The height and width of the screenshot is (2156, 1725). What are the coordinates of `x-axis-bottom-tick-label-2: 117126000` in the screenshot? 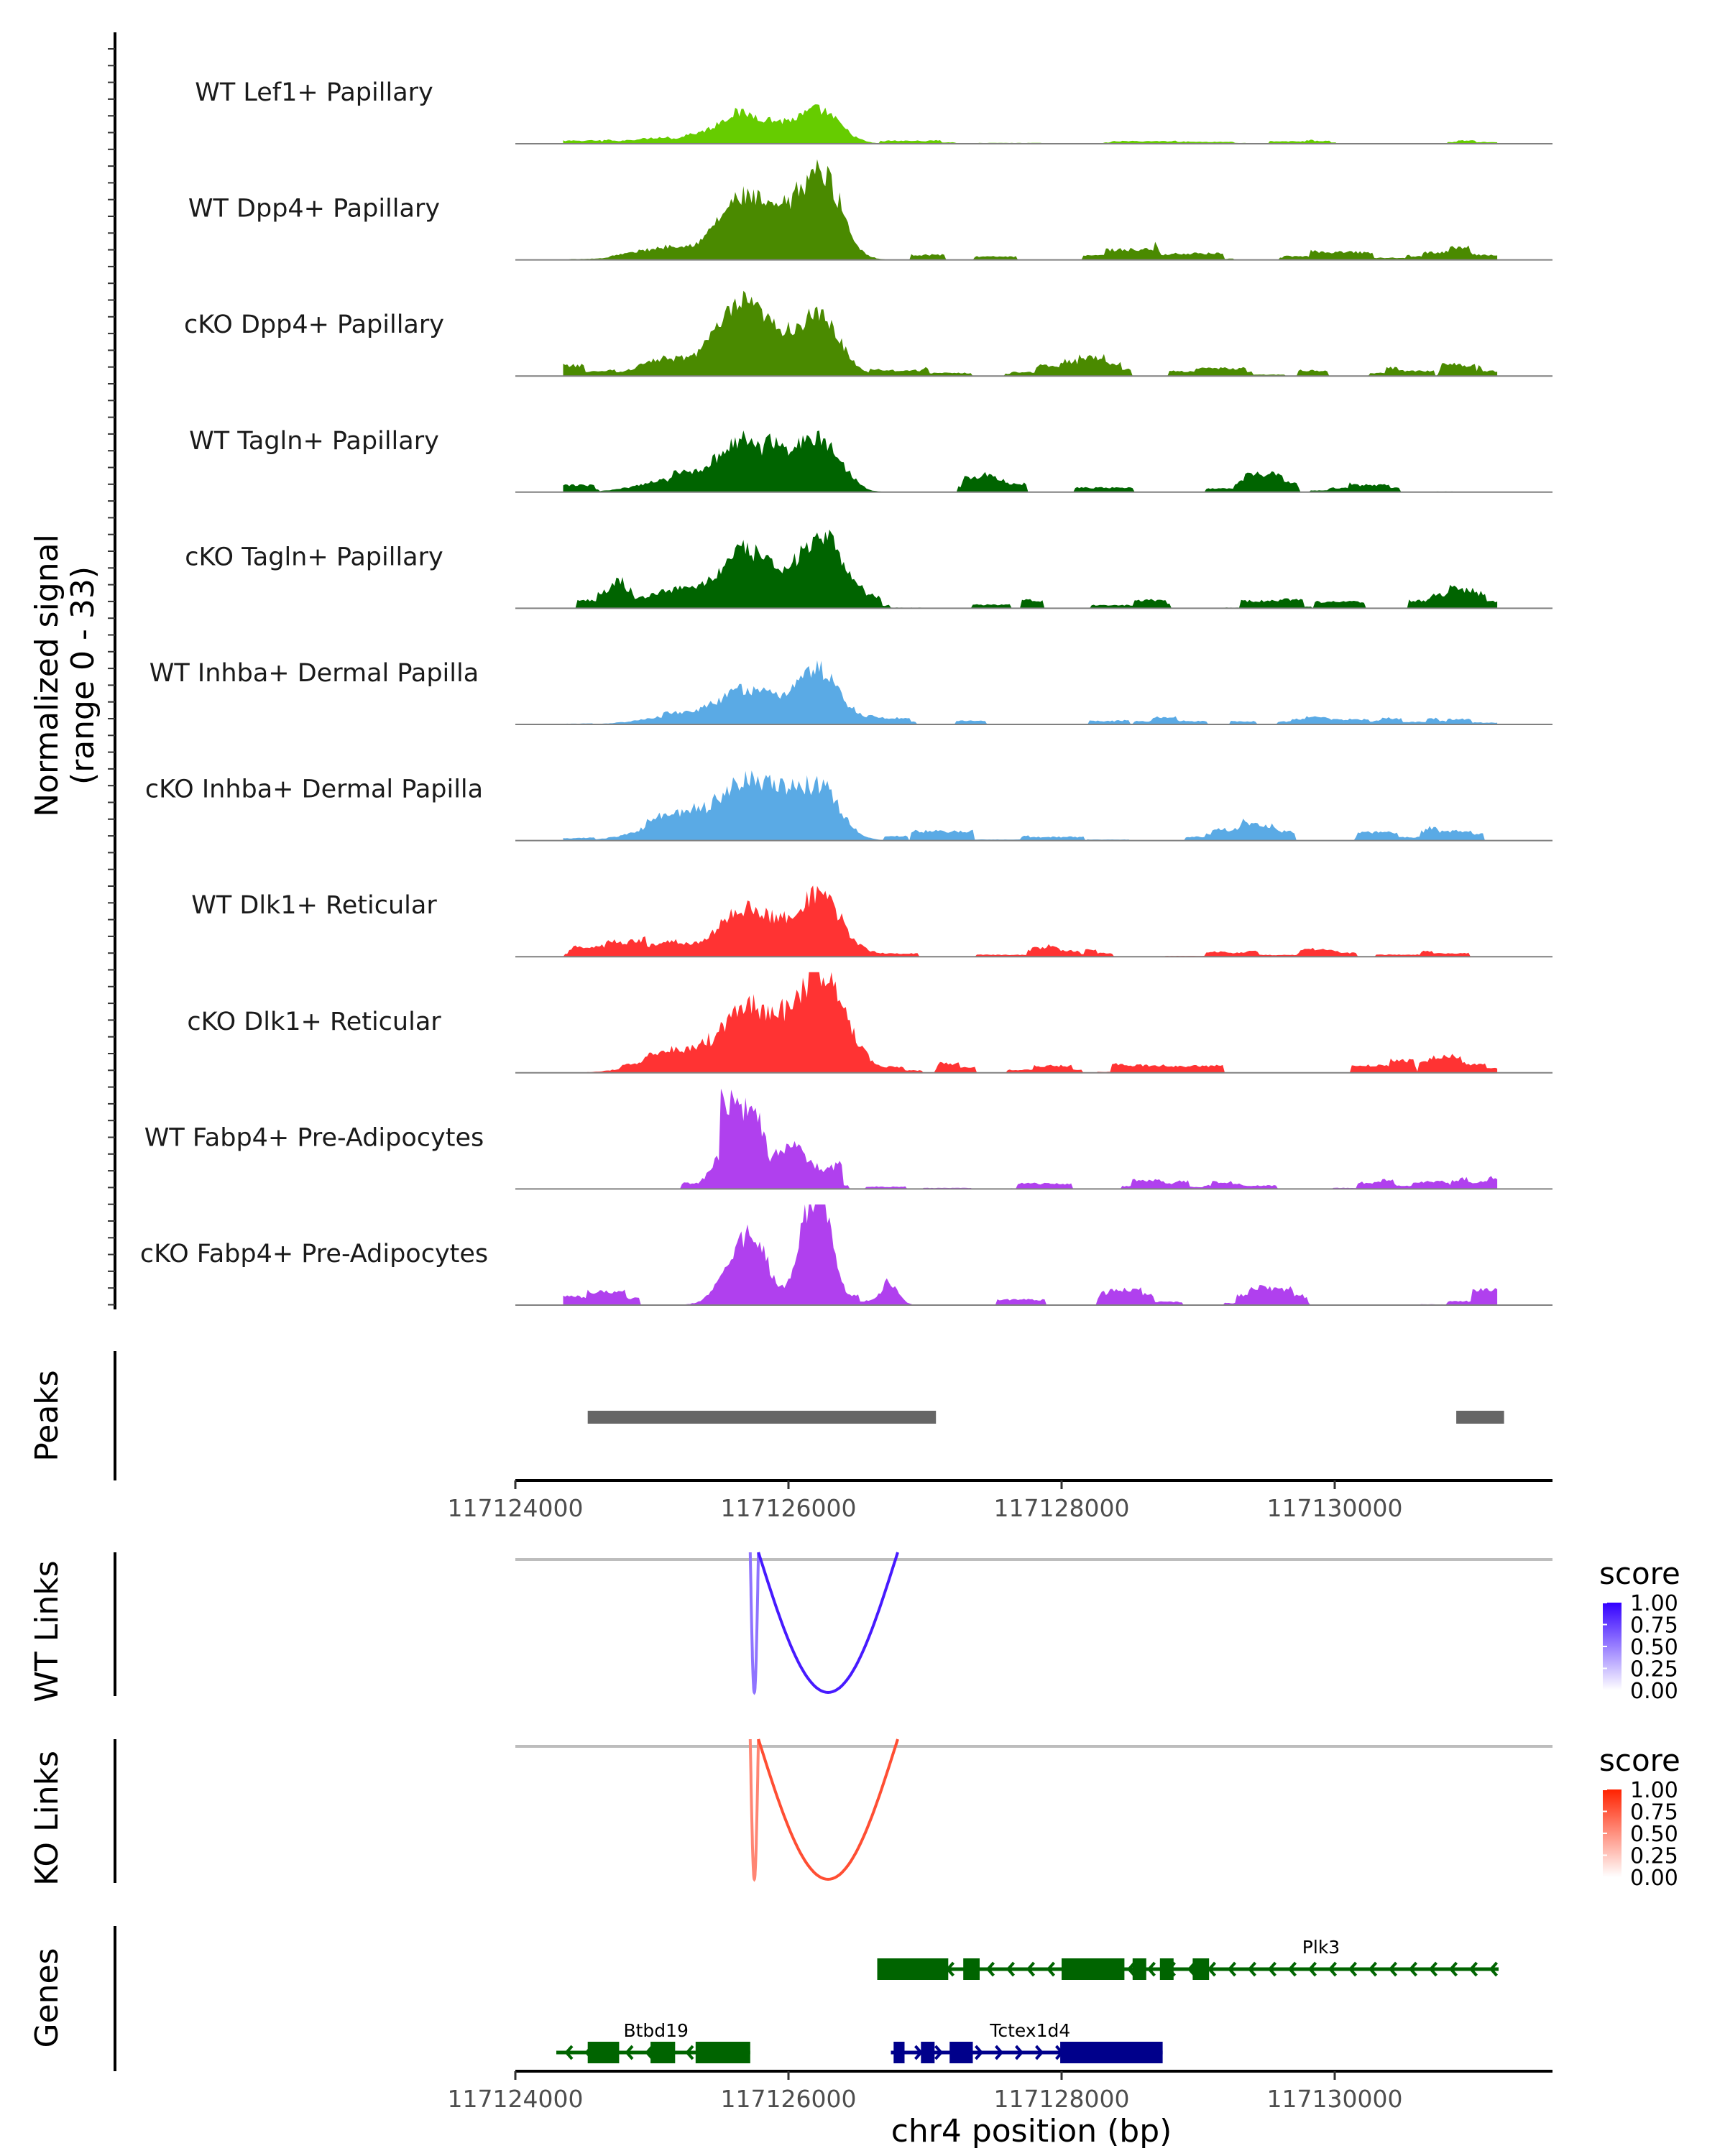 It's located at (789, 2099).